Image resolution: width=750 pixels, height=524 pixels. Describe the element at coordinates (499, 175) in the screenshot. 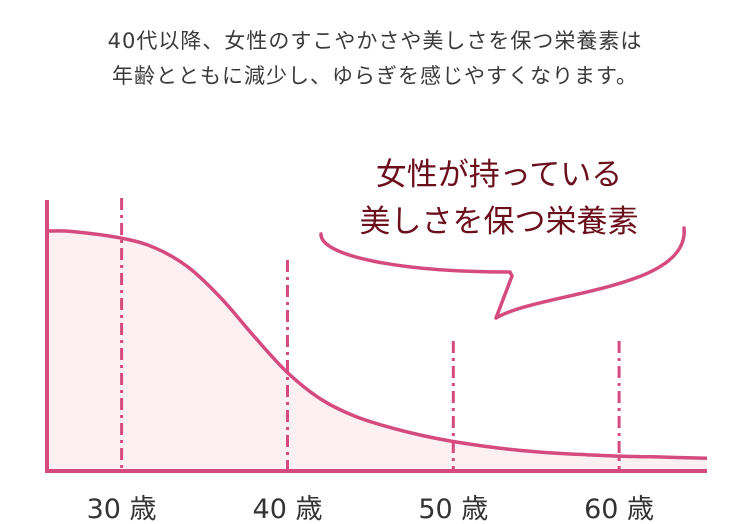

I see `callout-line-1: 女性が持っている` at that location.